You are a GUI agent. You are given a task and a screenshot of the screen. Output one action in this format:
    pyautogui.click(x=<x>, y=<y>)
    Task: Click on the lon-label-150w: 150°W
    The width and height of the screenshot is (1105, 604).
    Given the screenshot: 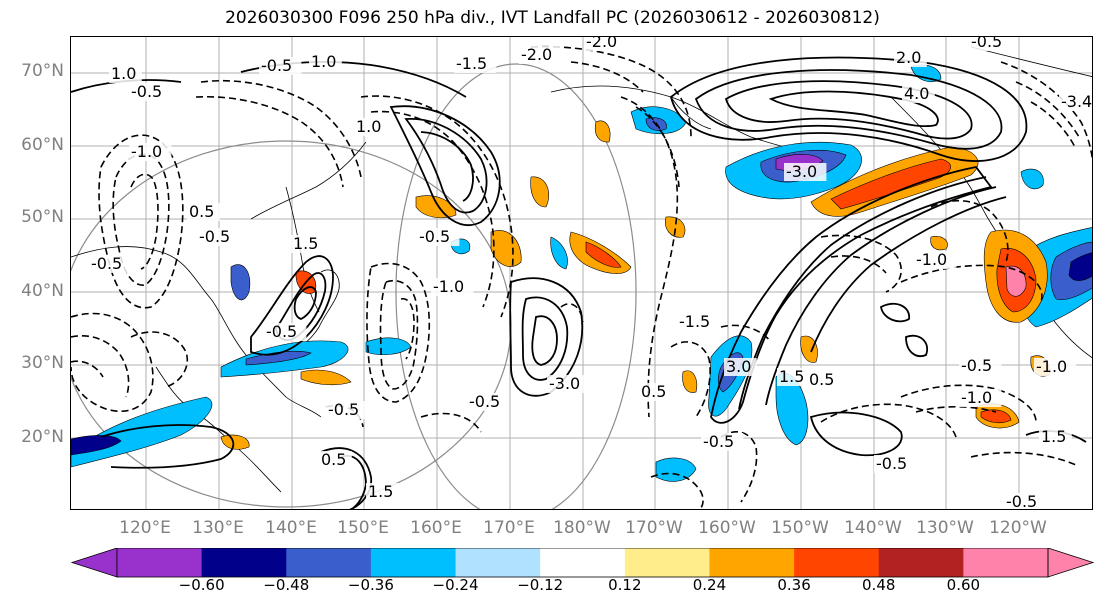 What is the action you would take?
    pyautogui.click(x=800, y=528)
    